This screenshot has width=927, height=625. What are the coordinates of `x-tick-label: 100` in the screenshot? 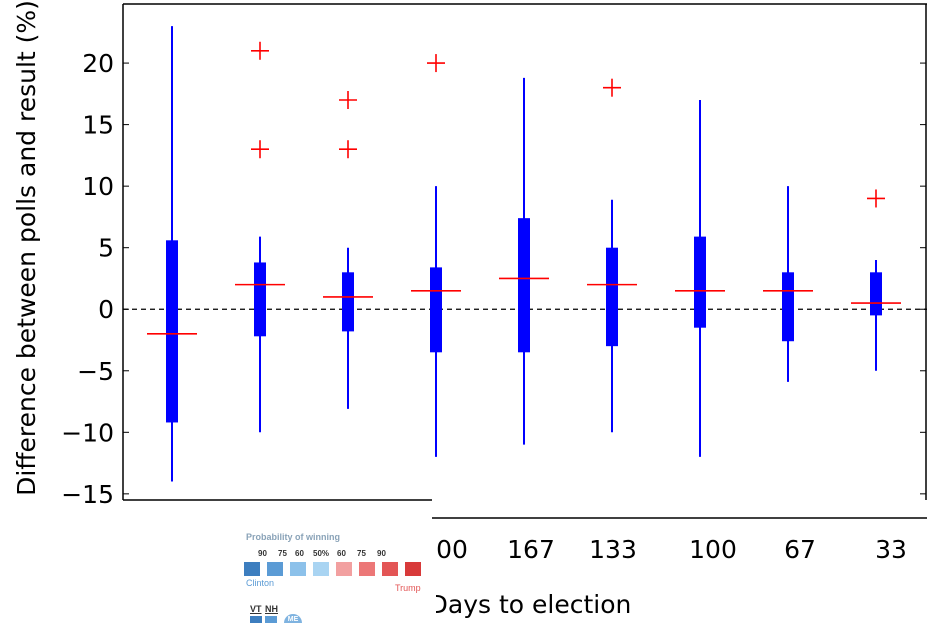 It's located at (713, 549).